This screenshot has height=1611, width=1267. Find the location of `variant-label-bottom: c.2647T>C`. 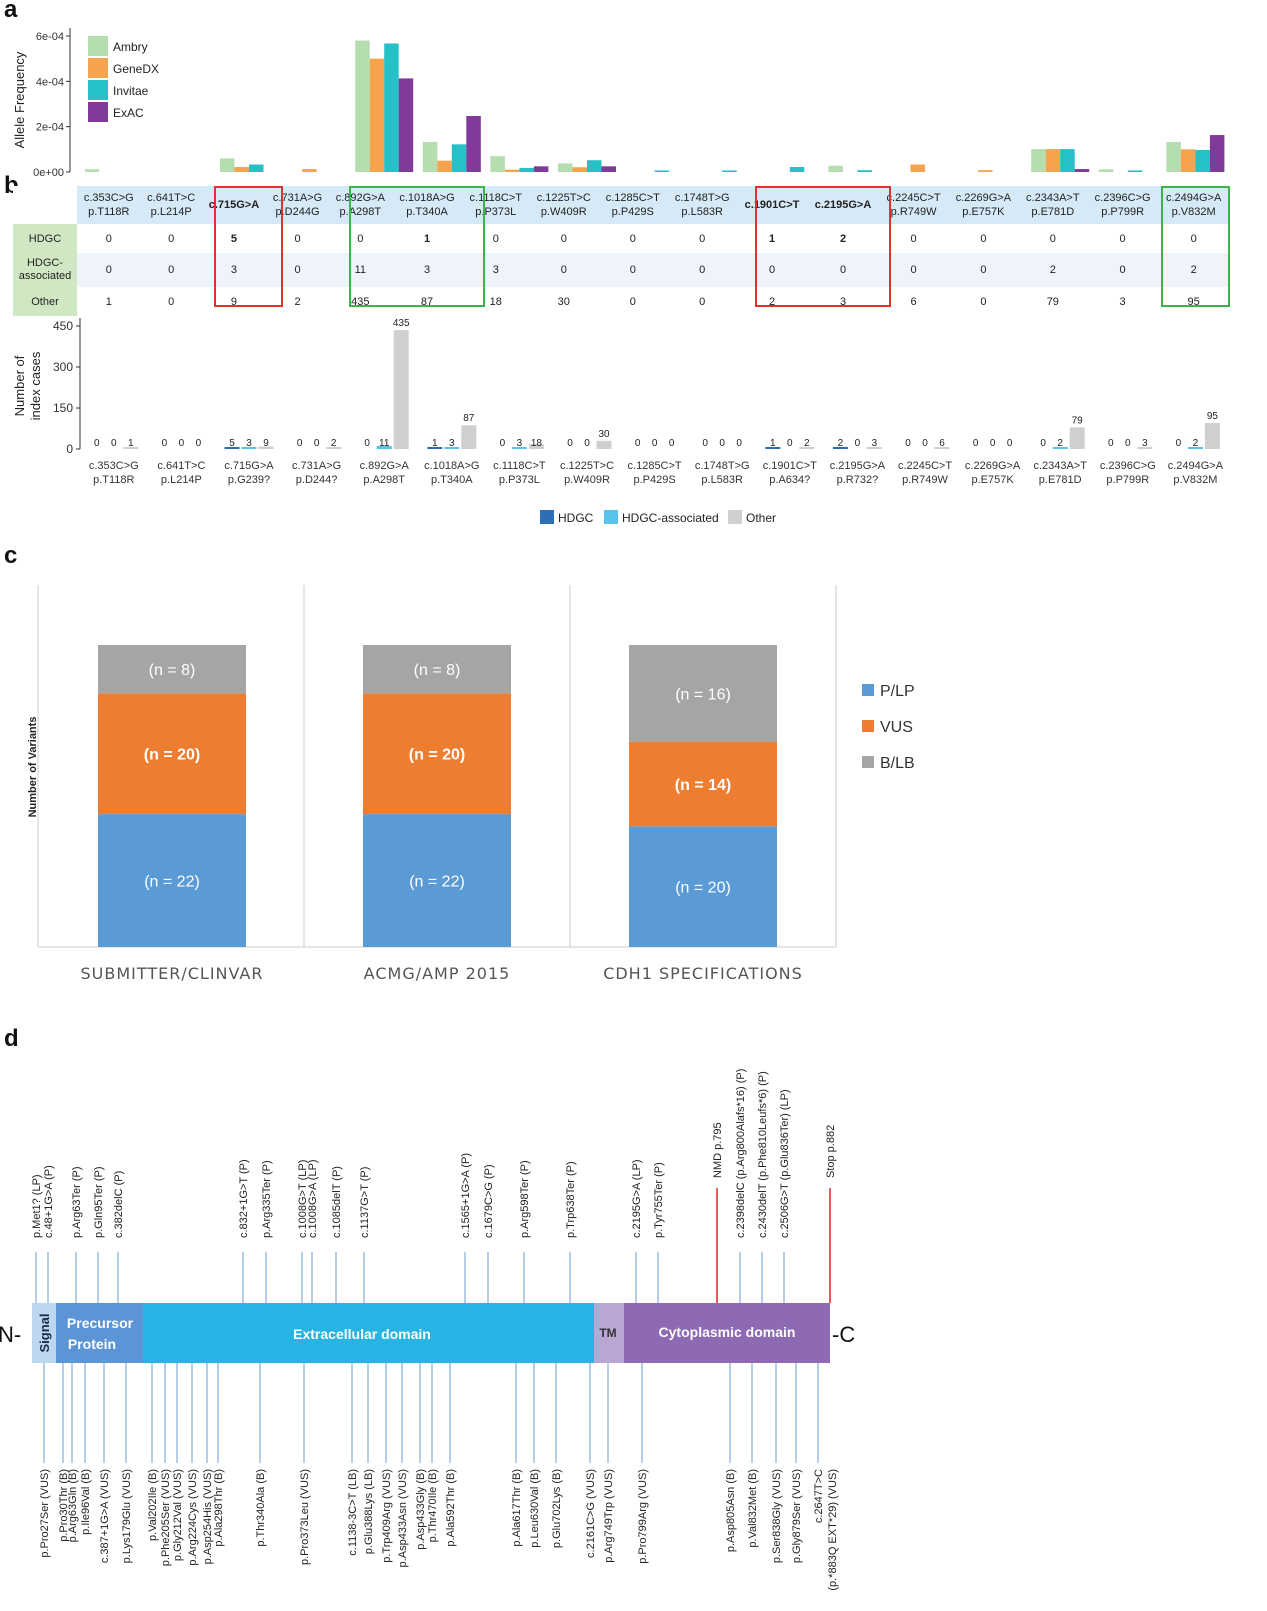

variant-label-bottom: c.2647T>C is located at coordinates (819, 1496).